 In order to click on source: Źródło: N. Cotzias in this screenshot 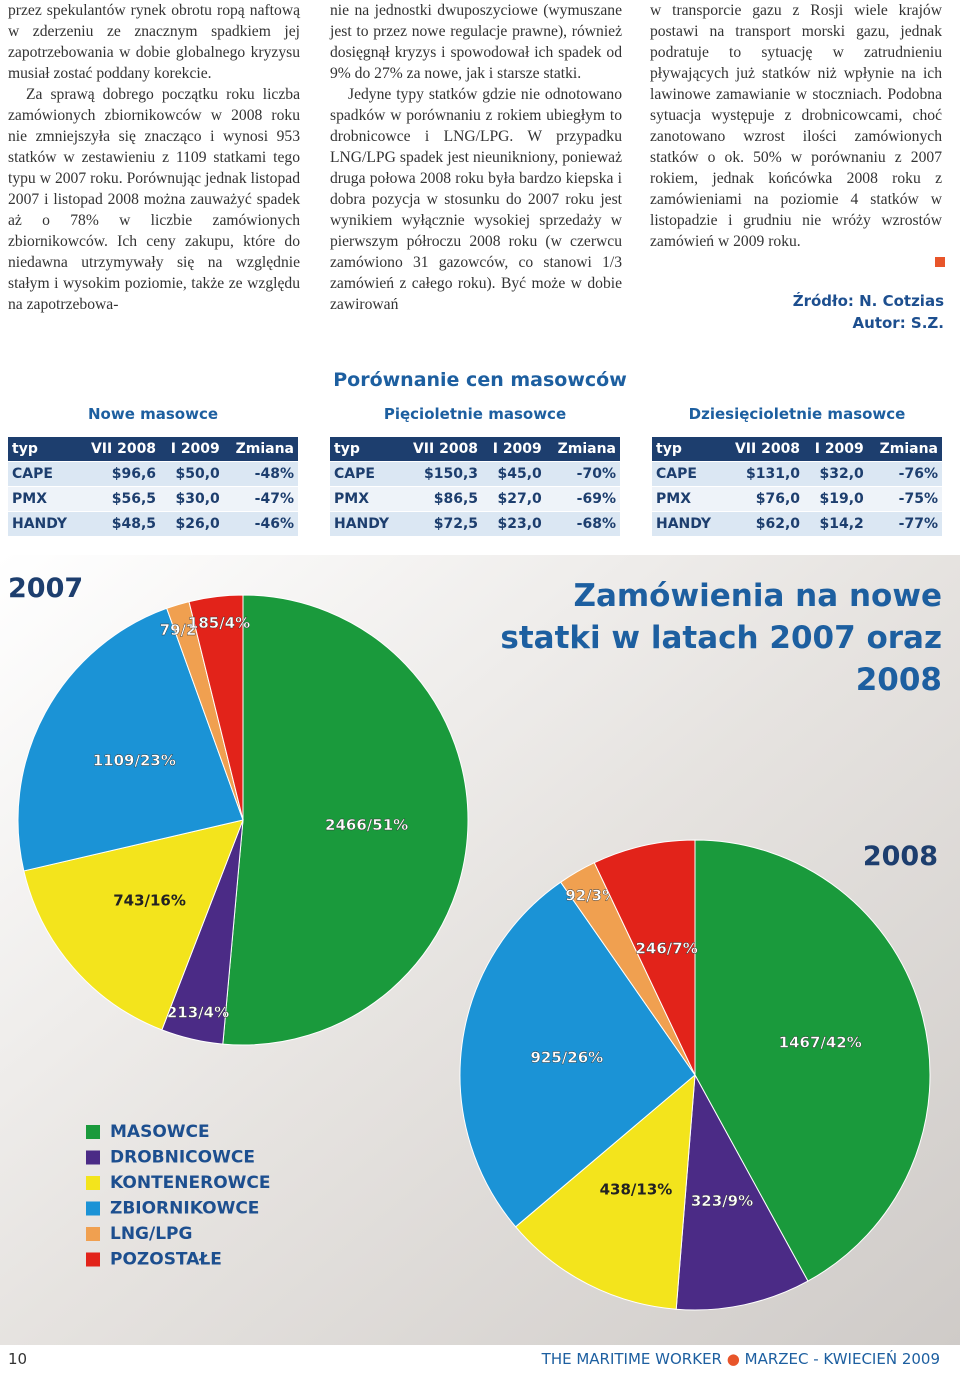, I will do `click(868, 301)`.